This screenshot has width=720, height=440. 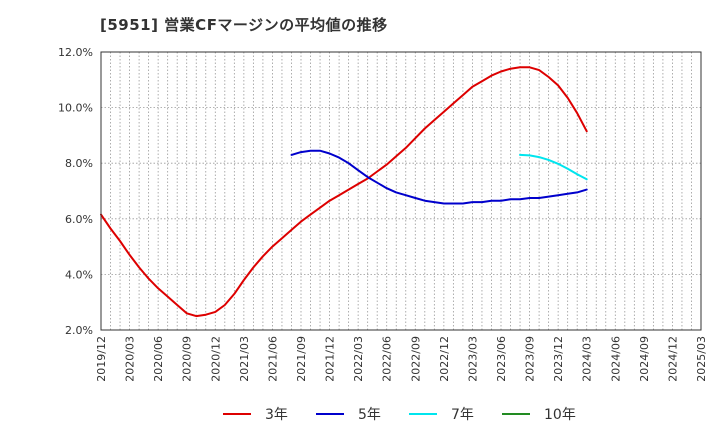 What do you see at coordinates (587, 359) in the screenshot?
I see `x-tick-label: 2024/03` at bounding box center [587, 359].